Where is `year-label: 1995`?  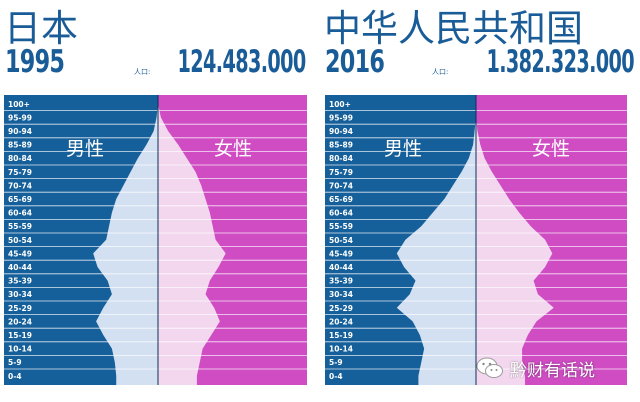
year-label: 1995 is located at coordinates (35, 62).